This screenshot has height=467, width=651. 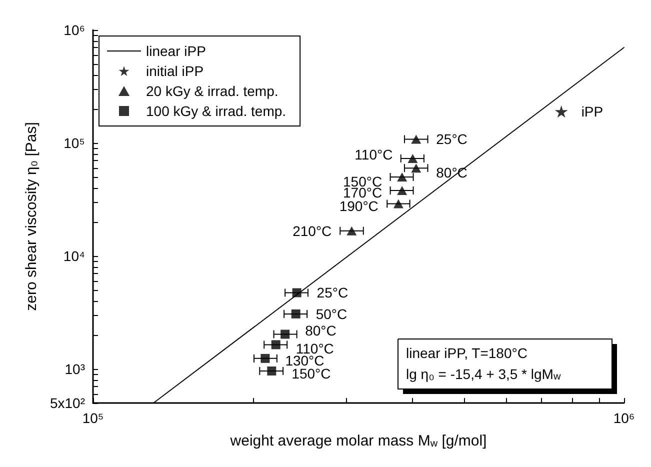 What do you see at coordinates (592, 111) in the screenshot?
I see `annotation: iPP` at bounding box center [592, 111].